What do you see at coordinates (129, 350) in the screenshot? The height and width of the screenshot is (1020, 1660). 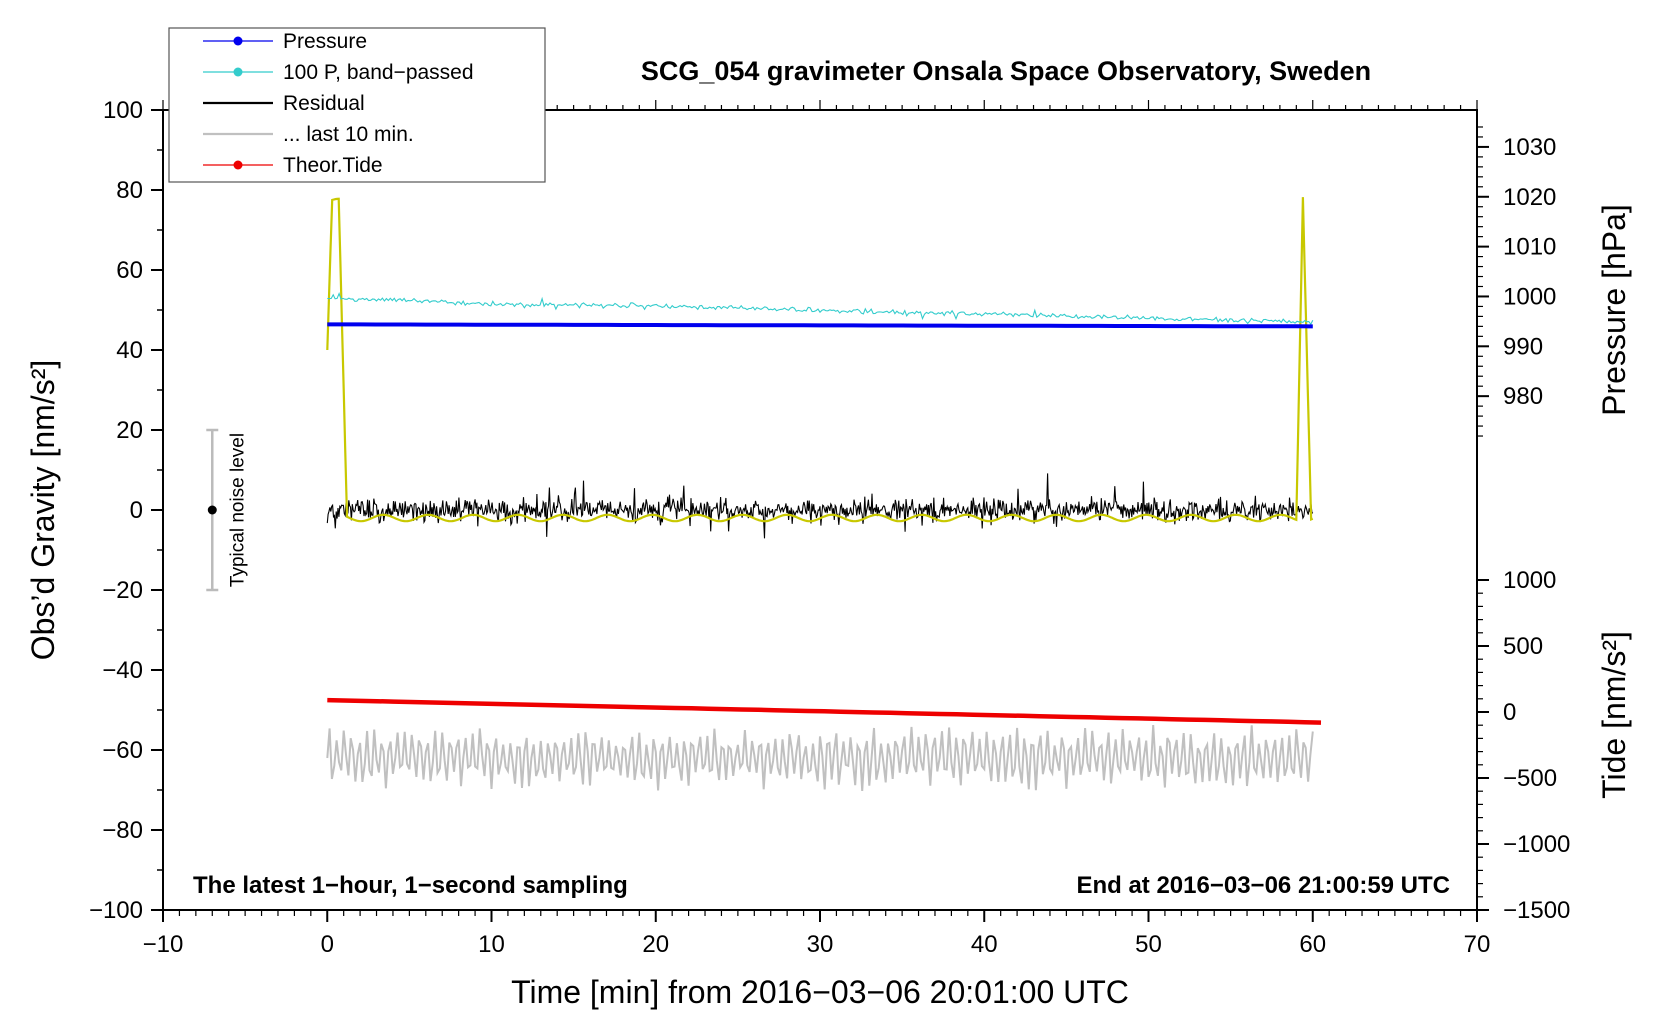 I see `y-tick-label: 40` at bounding box center [129, 350].